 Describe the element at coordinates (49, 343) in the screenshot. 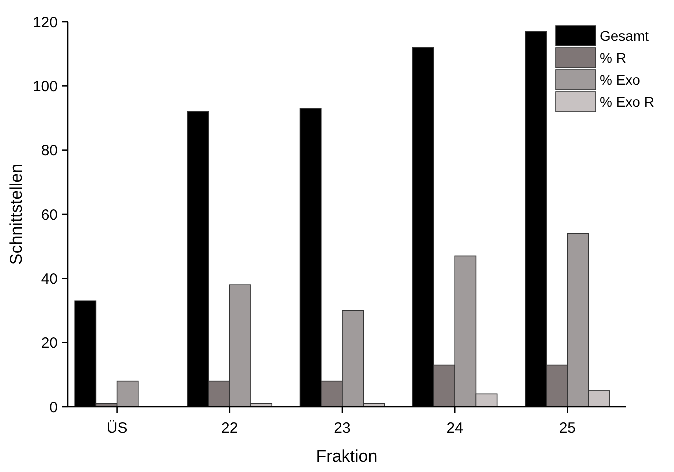

I see `y-tick-label: 20` at that location.